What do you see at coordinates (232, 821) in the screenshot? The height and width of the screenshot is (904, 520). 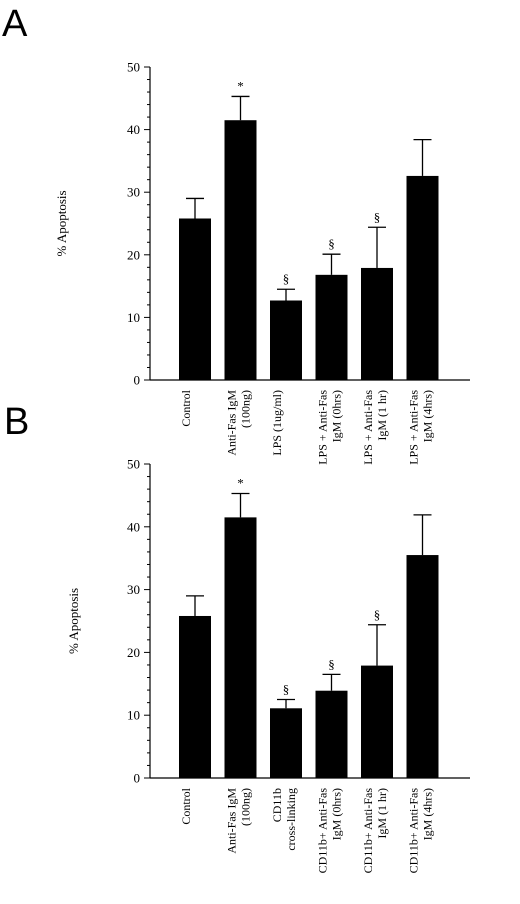 I see `panel-b-category-label-2: Anti-Fas IgM` at bounding box center [232, 821].